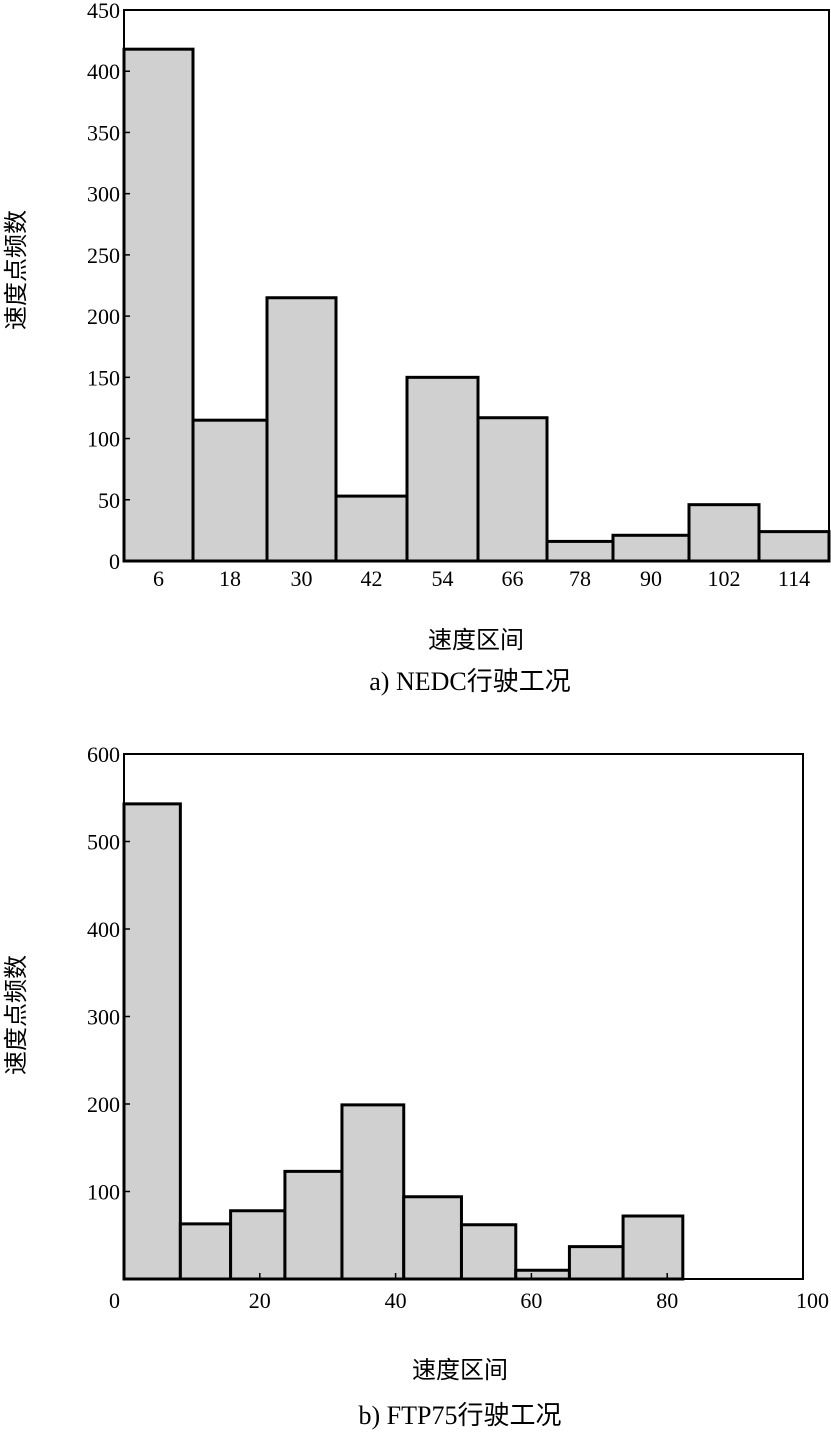 The width and height of the screenshot is (831, 1442). Describe the element at coordinates (531, 1300) in the screenshot. I see `x-tick-label: 60` at that location.